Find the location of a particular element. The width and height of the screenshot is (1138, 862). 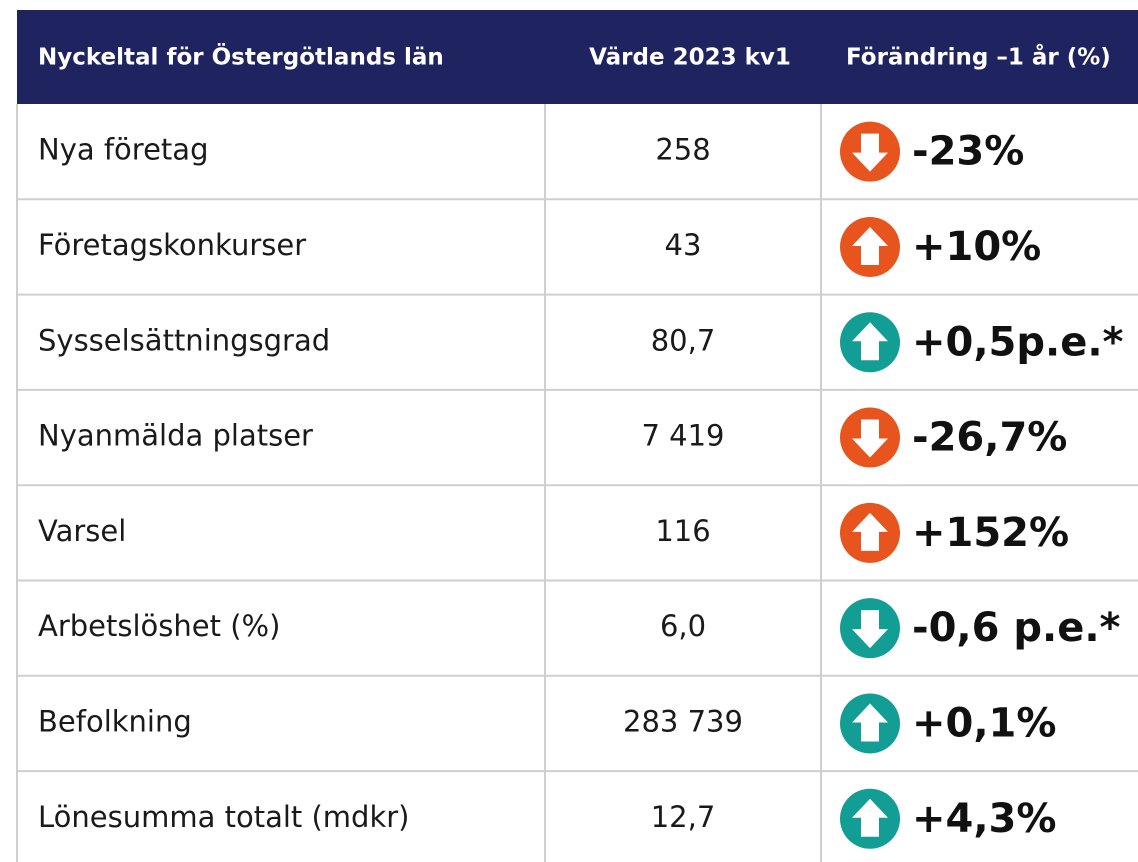

row-change: +0,5p.e.* is located at coordinates (1018, 342).